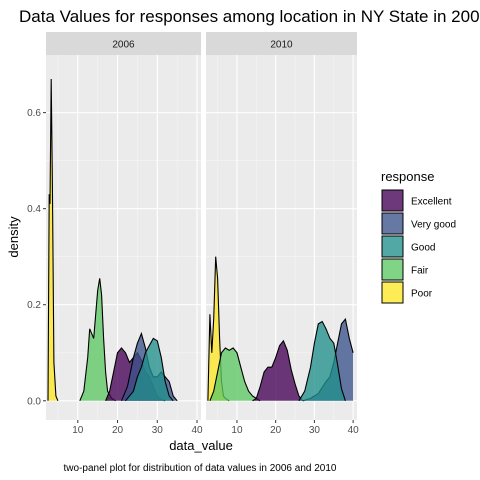 This screenshot has width=480, height=480. Describe the element at coordinates (407, 176) in the screenshot. I see `legend-title: response` at that location.